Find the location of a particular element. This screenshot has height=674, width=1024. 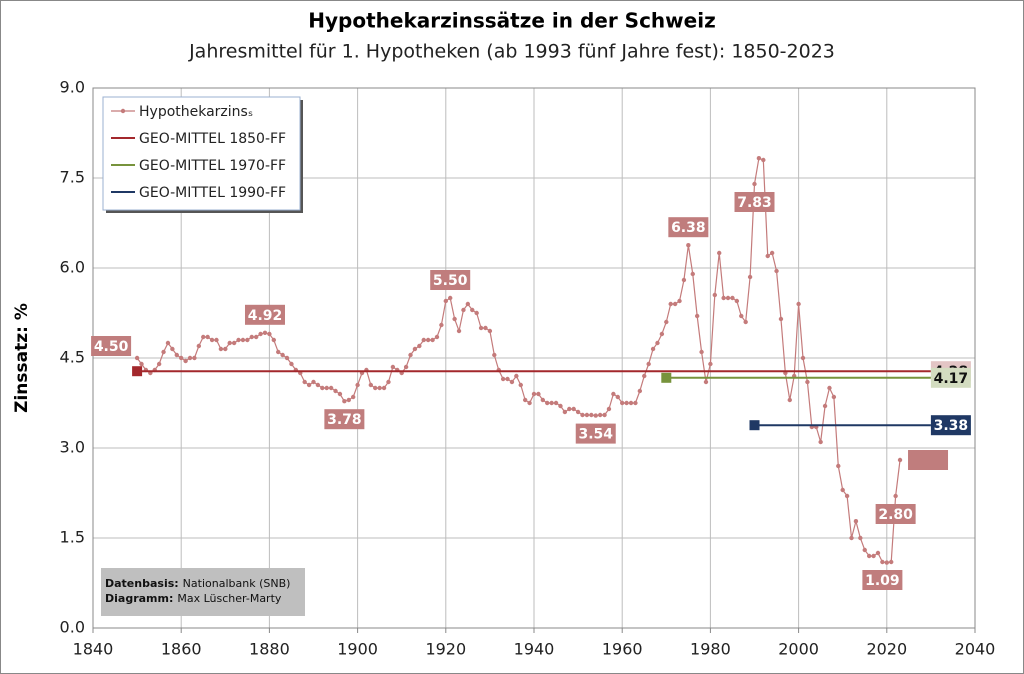

legend-label: Hypothekarzinsₛ is located at coordinates (196, 112).